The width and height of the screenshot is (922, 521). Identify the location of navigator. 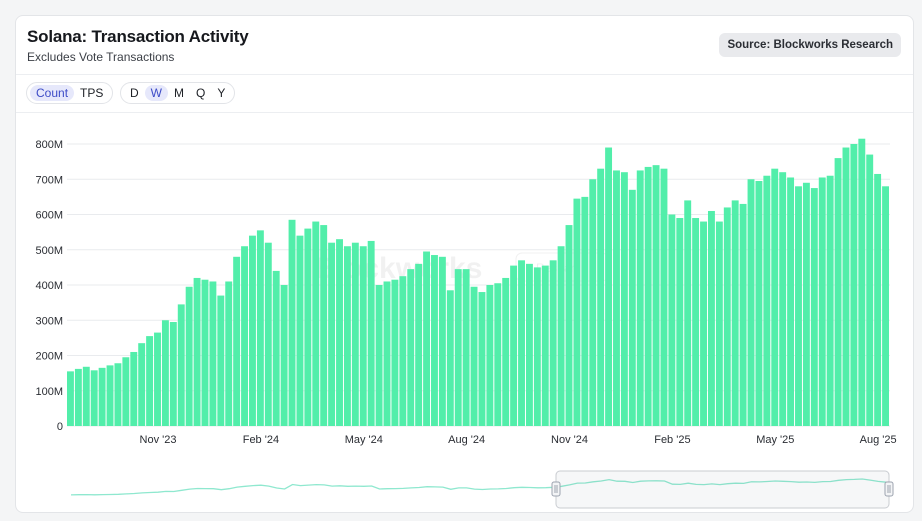
(482, 489).